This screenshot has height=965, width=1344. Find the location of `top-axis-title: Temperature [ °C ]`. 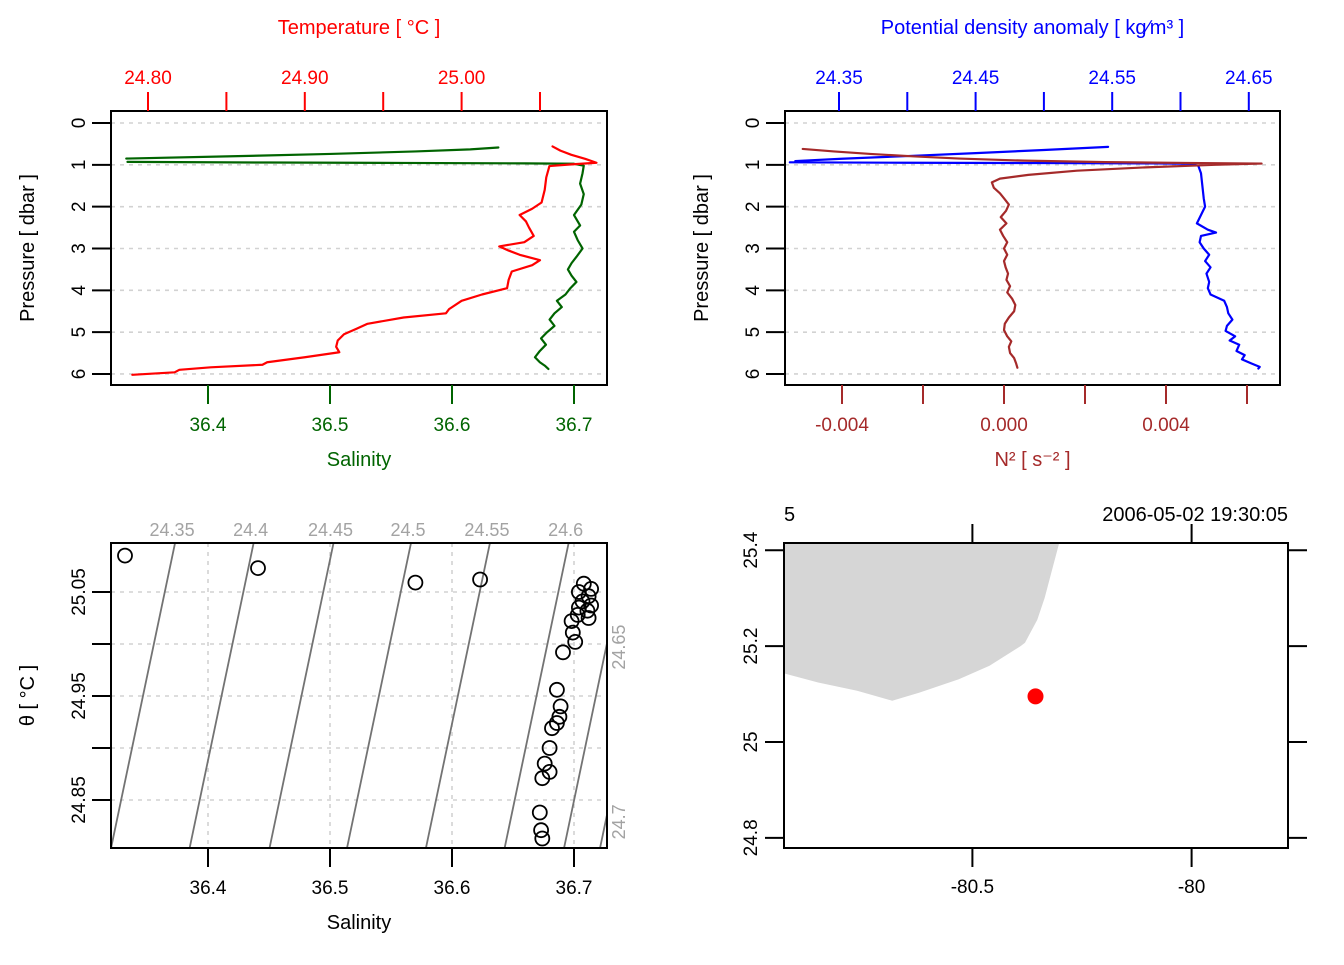

top-axis-title: Temperature [ °C ] is located at coordinates (359, 28).